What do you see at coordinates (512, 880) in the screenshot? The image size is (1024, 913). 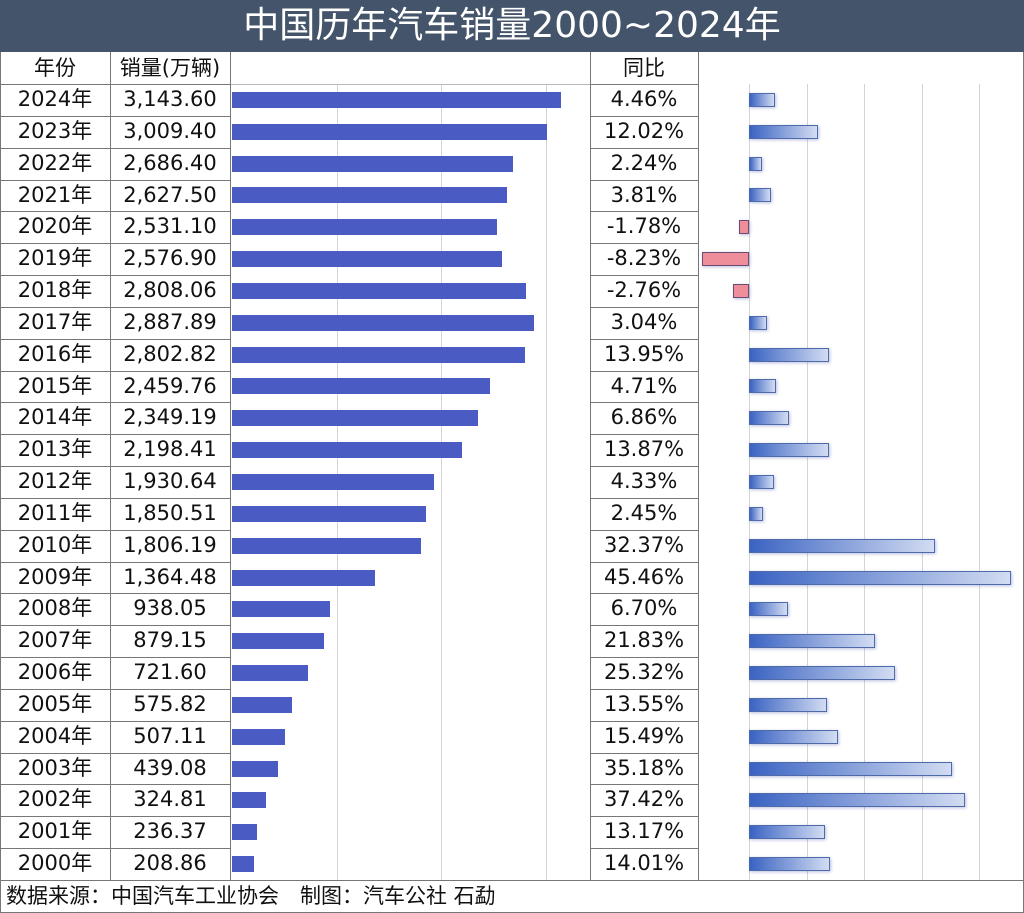 I see `table-bottom` at bounding box center [512, 880].